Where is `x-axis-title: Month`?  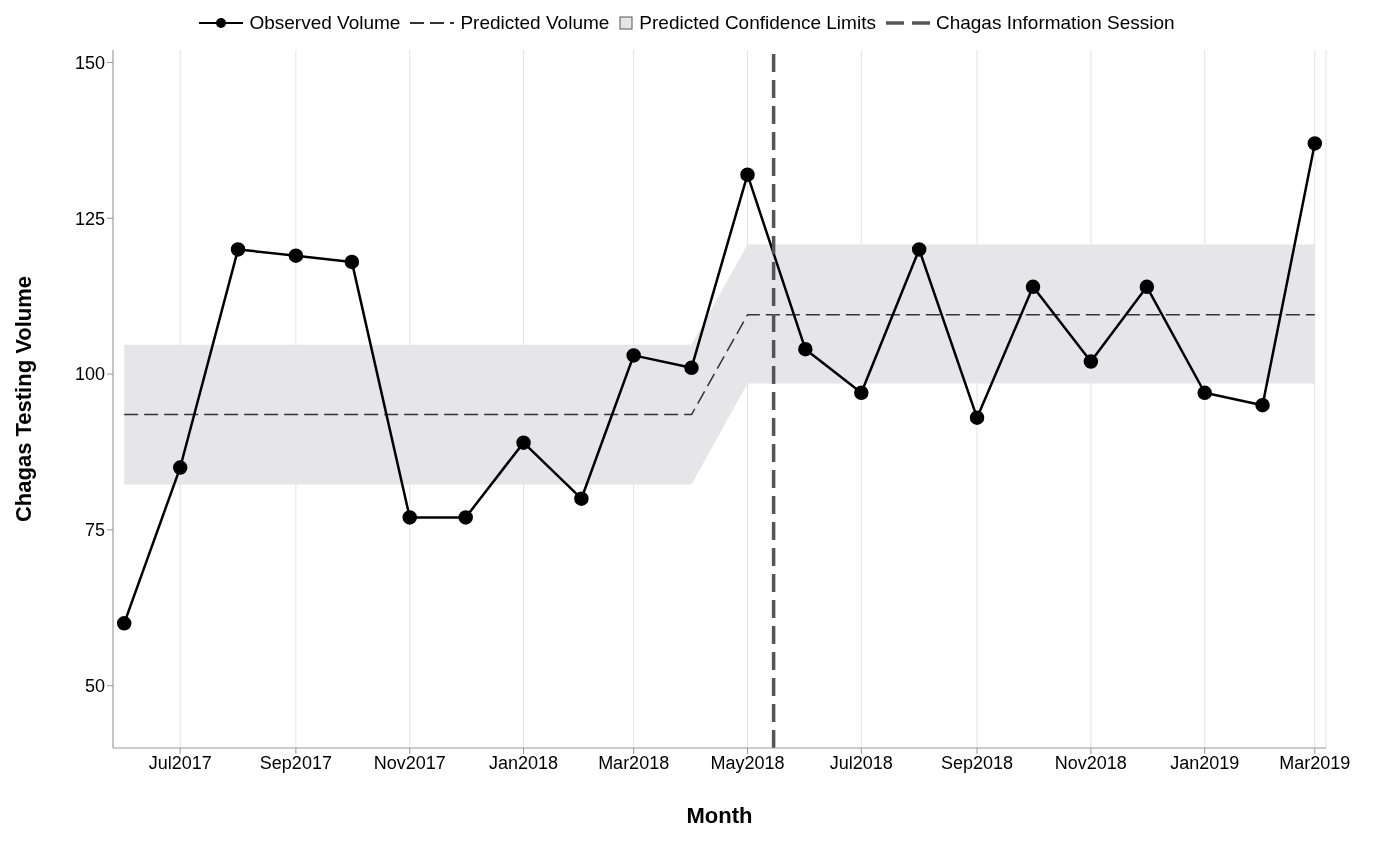
x-axis-title: Month is located at coordinates (719, 815).